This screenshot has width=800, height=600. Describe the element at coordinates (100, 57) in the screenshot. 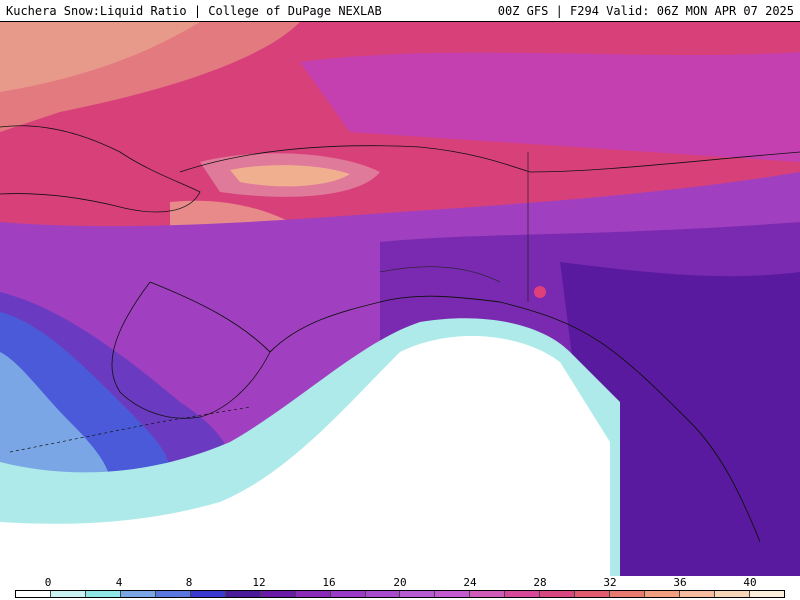

I see `field-salmon-nw-core` at that location.